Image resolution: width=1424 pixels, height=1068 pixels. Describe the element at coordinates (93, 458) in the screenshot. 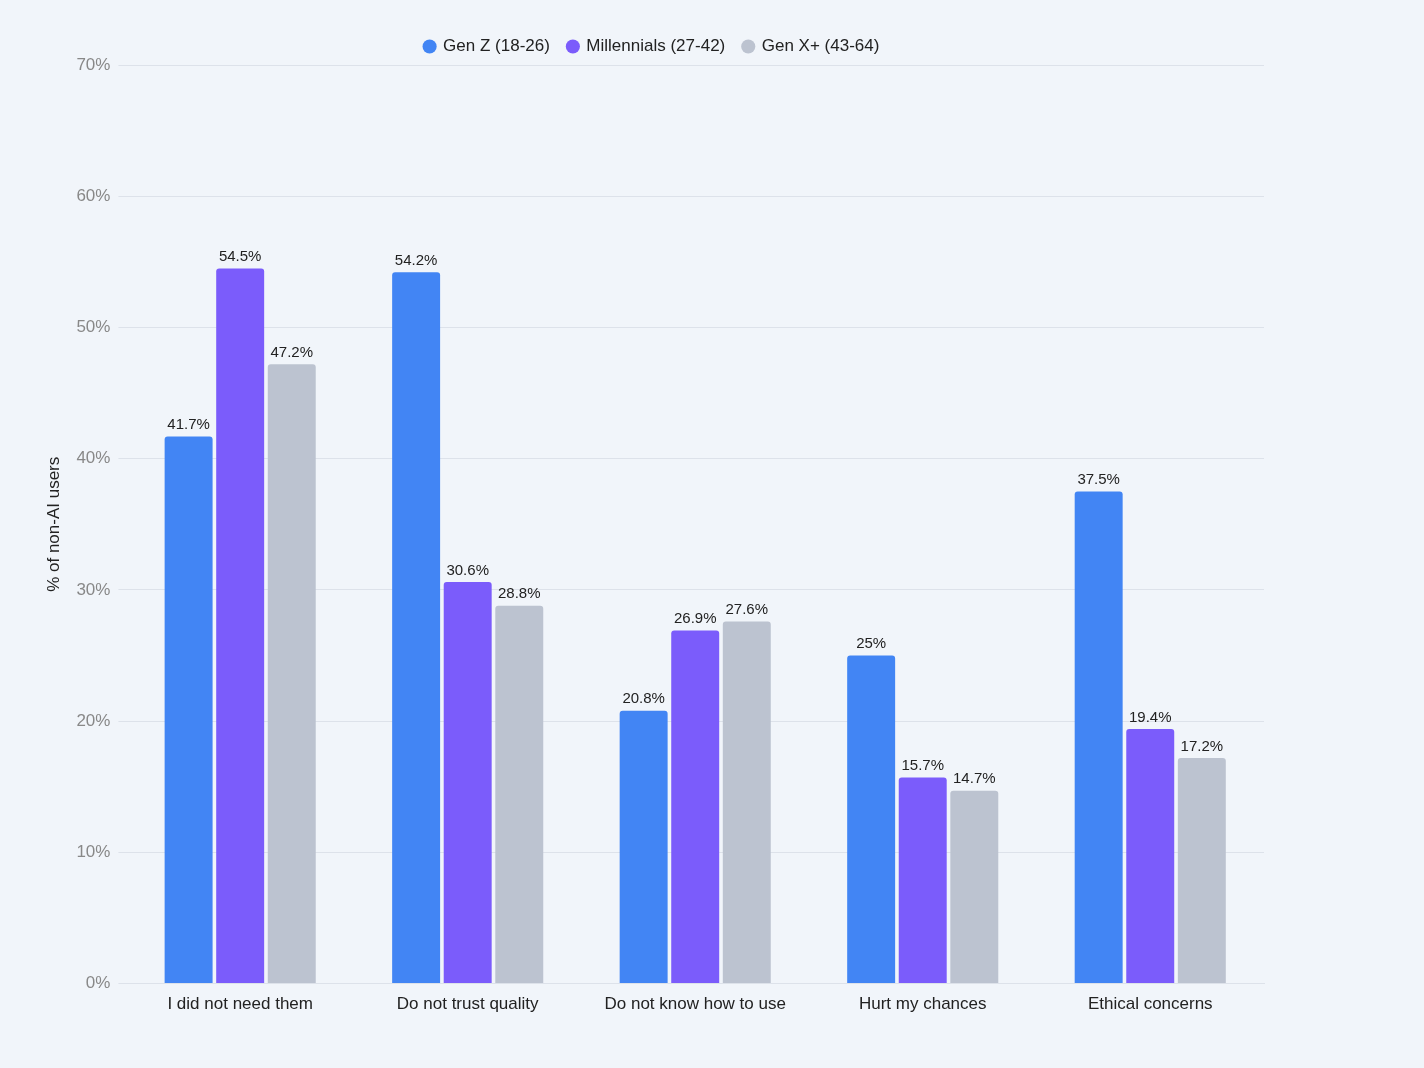

I see `y-tick-label: 40%` at that location.